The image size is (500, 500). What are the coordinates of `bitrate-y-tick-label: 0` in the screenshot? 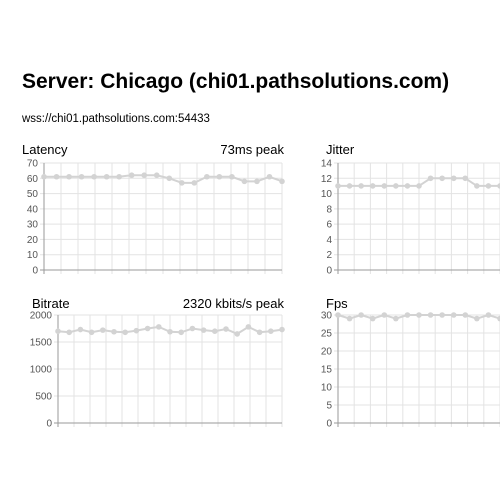 It's located at (49, 424).